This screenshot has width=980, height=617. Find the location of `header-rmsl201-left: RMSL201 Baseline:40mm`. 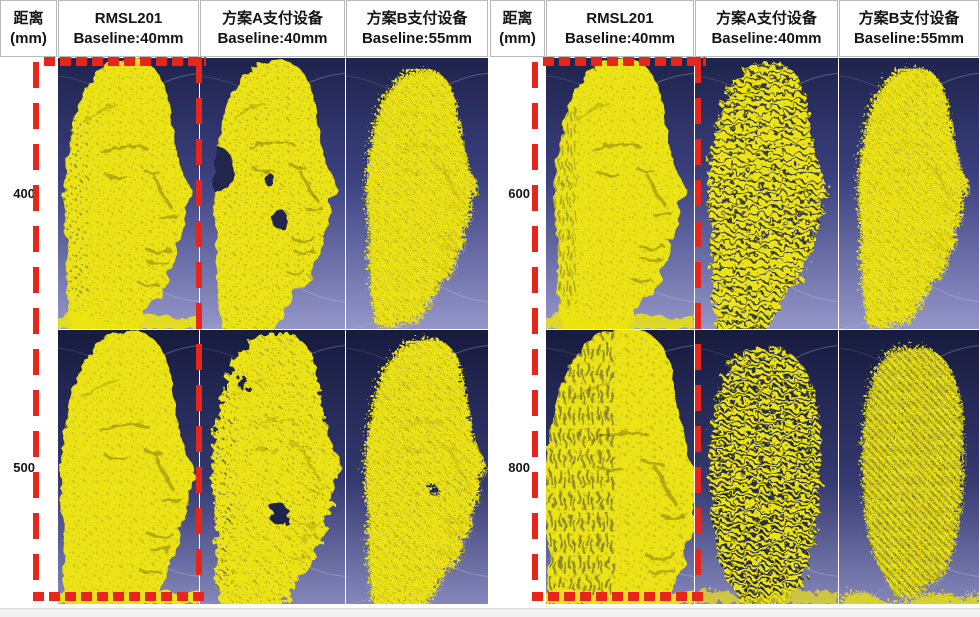

header-rmsl201-left: RMSL201 Baseline:40mm is located at coordinates (128, 28).